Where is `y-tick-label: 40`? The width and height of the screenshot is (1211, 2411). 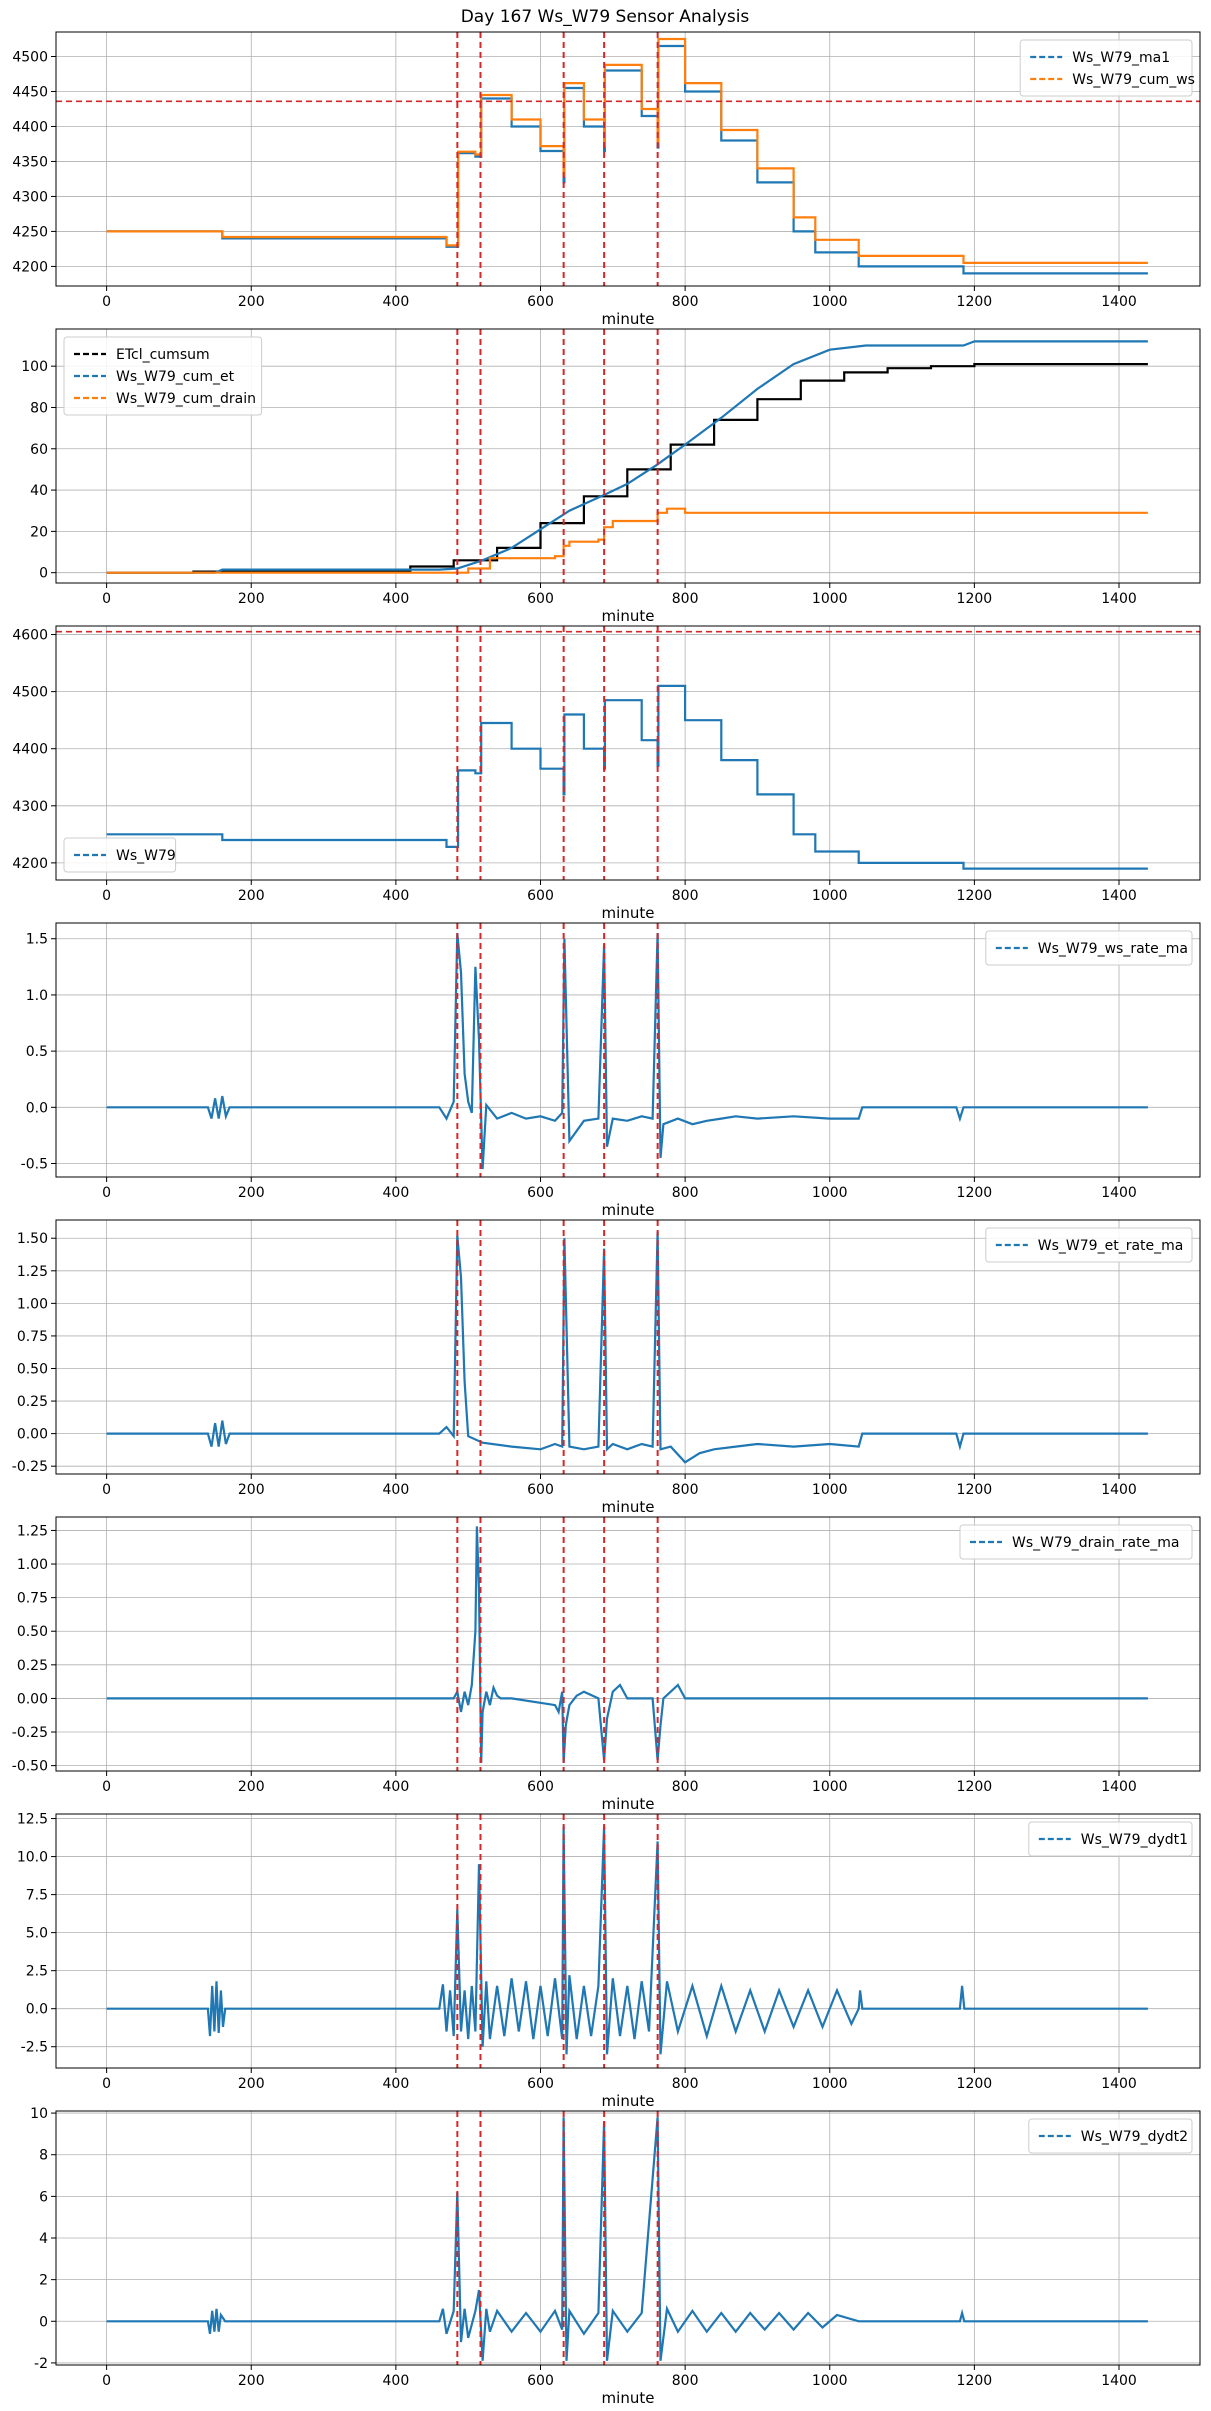 y-tick-label: 40 is located at coordinates (39, 491).